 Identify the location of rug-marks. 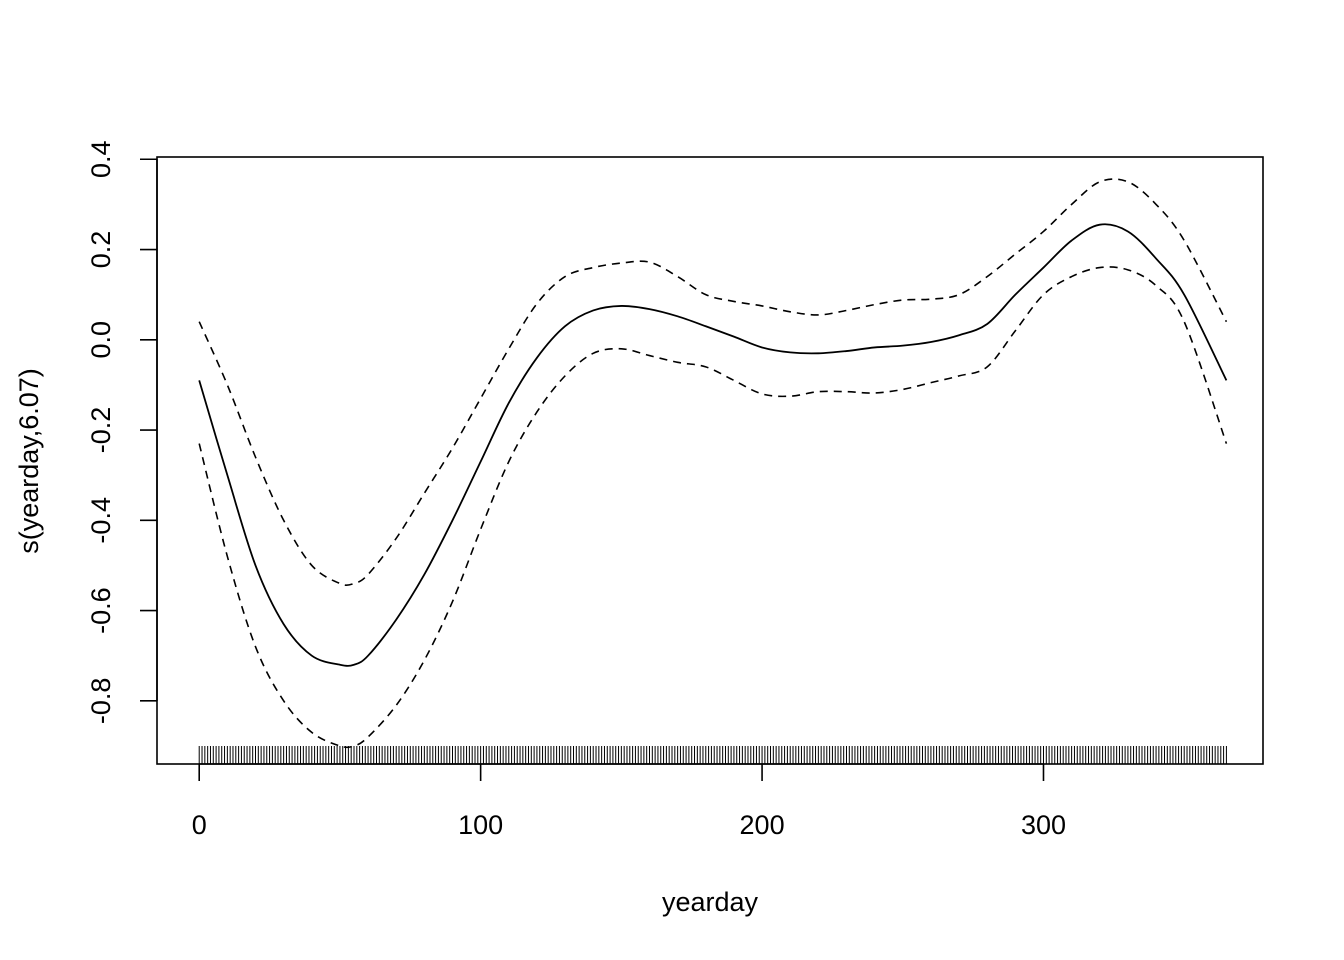
(712, 755).